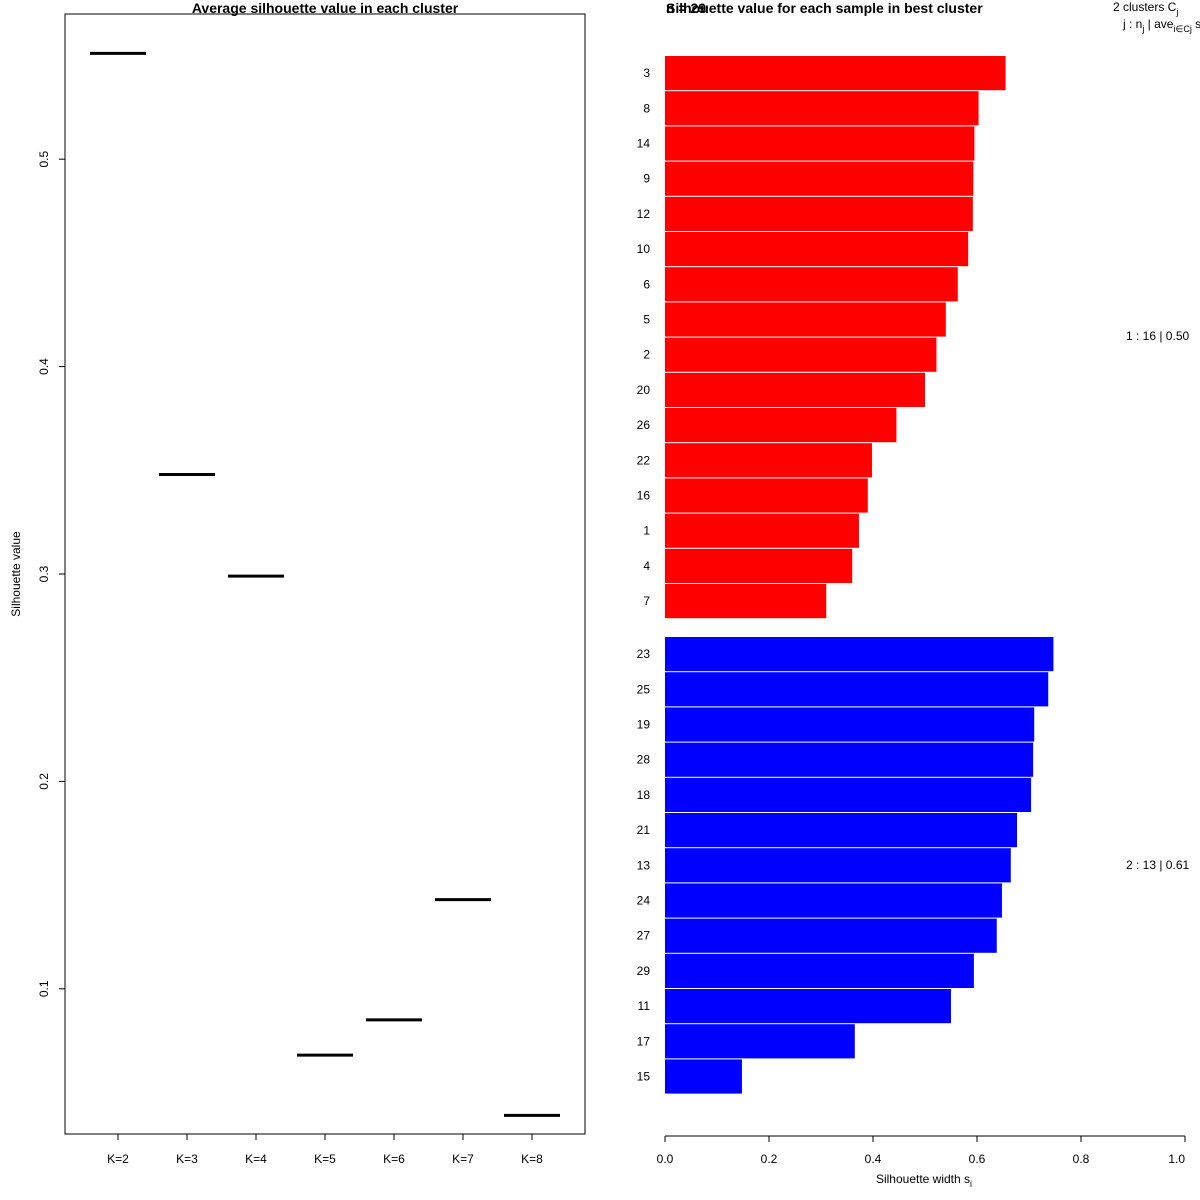 This screenshot has height=1200, width=1200. What do you see at coordinates (644, 725) in the screenshot?
I see `sample-label: 19` at bounding box center [644, 725].